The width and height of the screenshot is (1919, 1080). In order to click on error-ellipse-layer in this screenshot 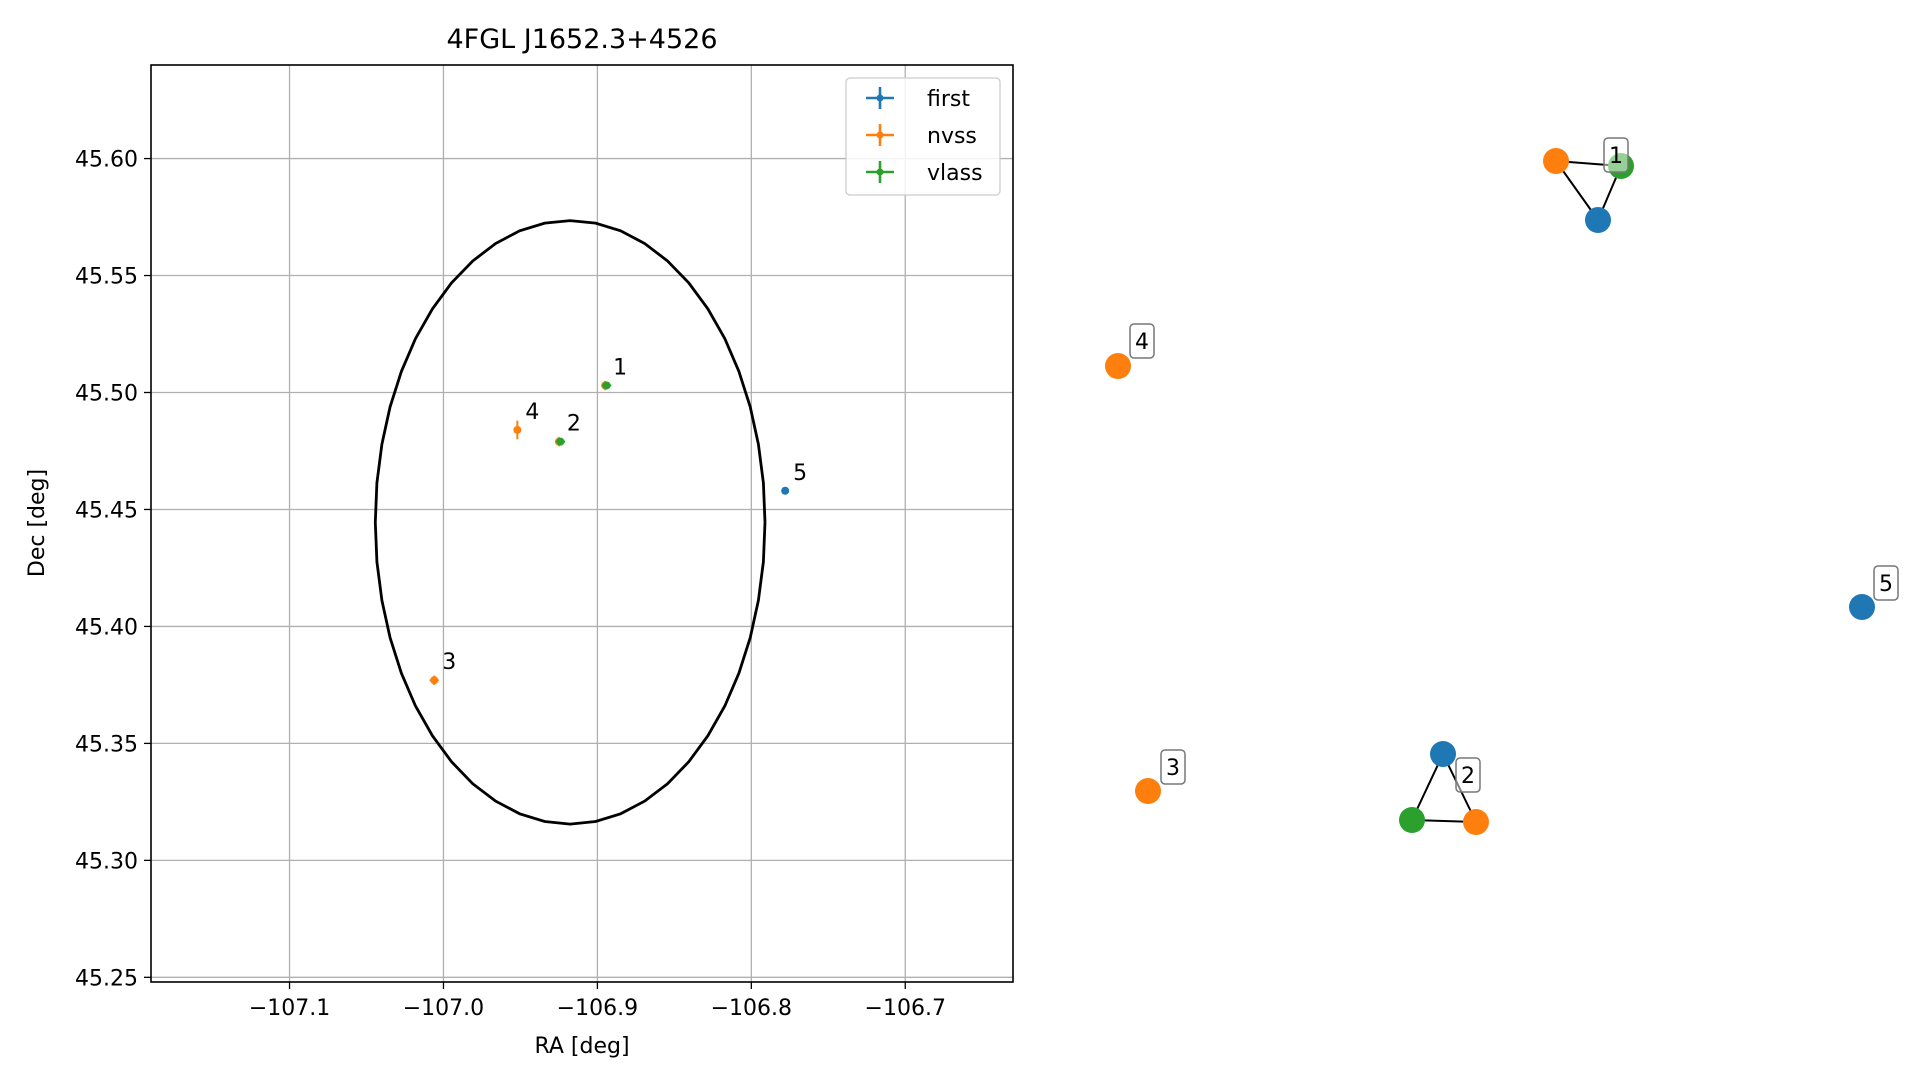, I will do `click(570, 522)`.